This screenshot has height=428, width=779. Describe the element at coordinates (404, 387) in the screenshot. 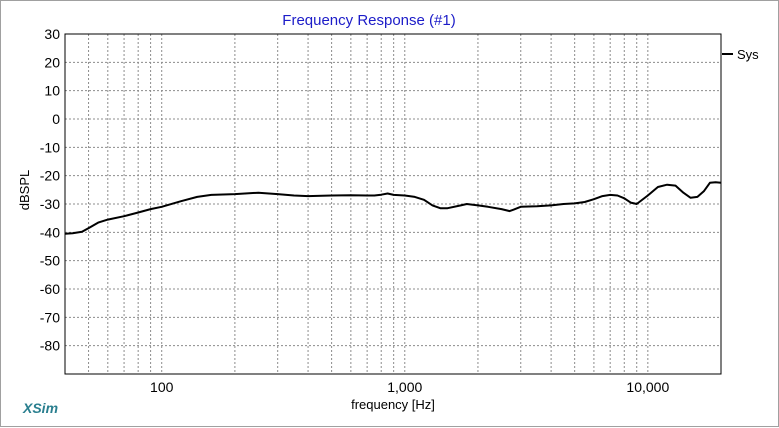

I see `x-tick-label: 1,000` at that location.